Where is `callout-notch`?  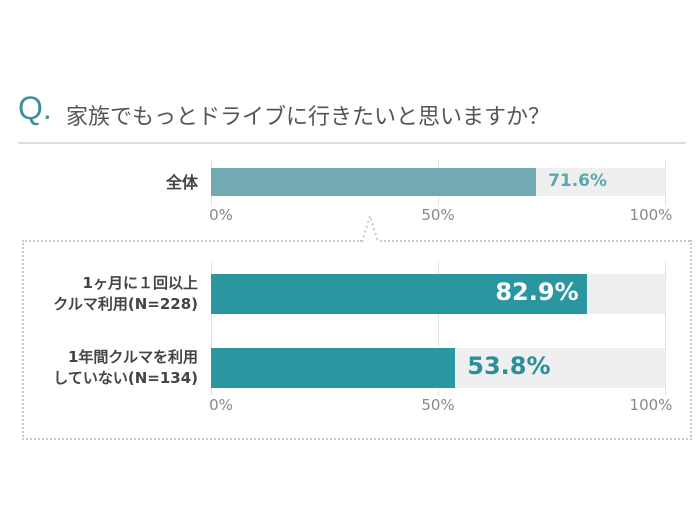 callout-notch is located at coordinates (370, 227).